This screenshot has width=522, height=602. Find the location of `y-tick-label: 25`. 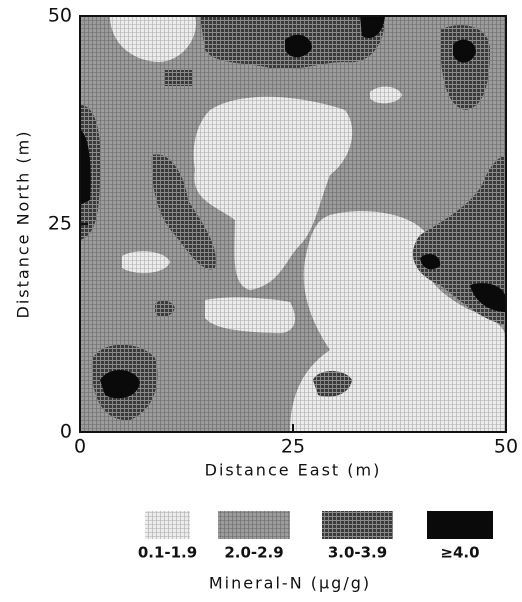

y-tick-label: 25 is located at coordinates (60, 224).